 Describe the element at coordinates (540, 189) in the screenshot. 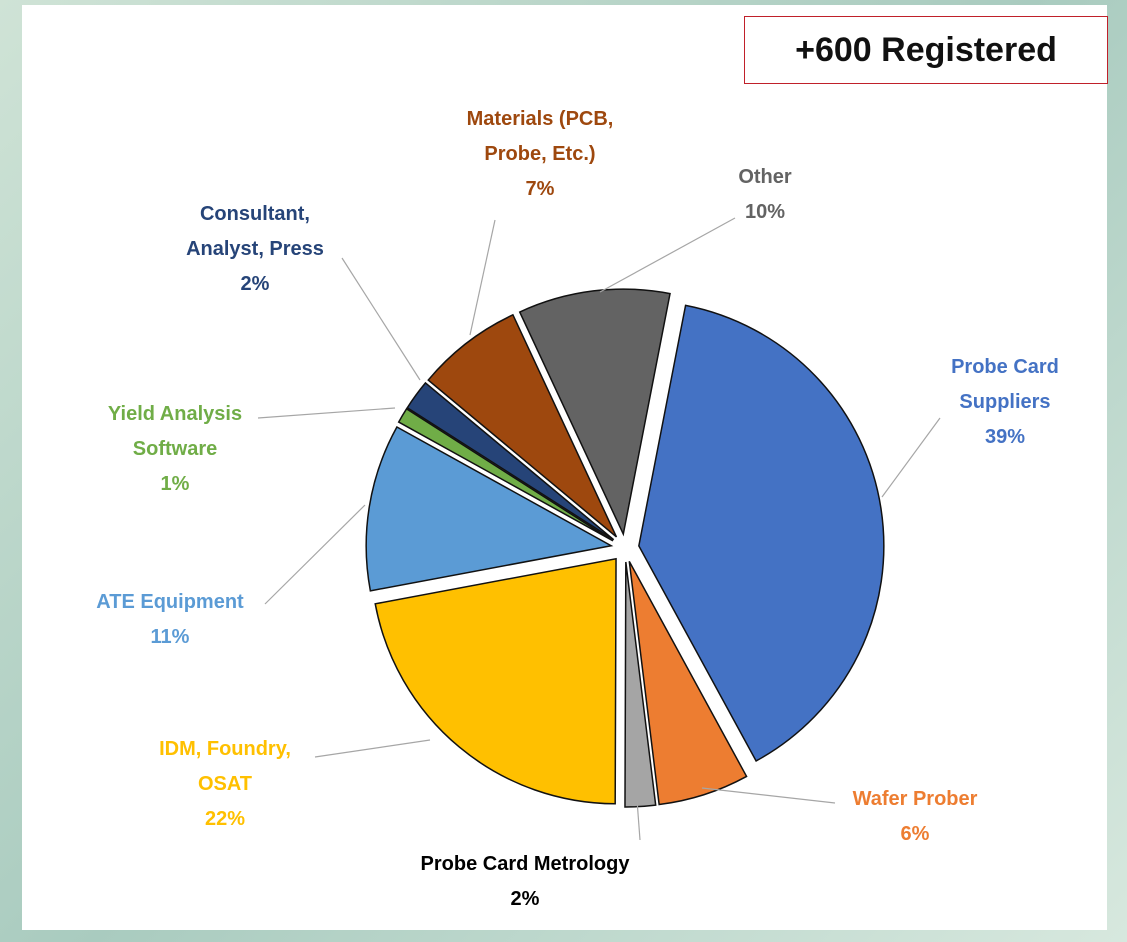

I see `value-label: 7%` at that location.